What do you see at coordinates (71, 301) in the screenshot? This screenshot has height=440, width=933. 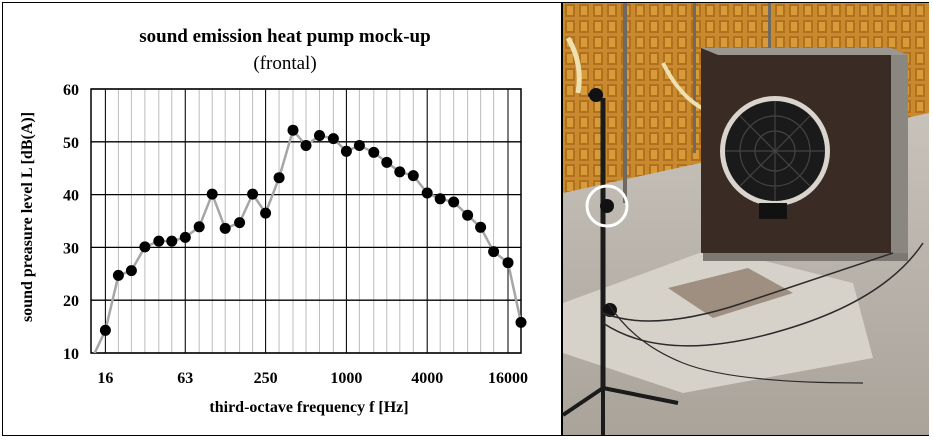 I see `y-tick-label: 20` at bounding box center [71, 301].